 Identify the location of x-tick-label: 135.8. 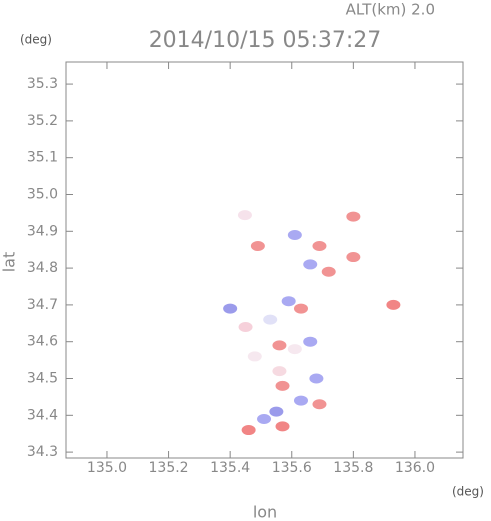
(353, 468).